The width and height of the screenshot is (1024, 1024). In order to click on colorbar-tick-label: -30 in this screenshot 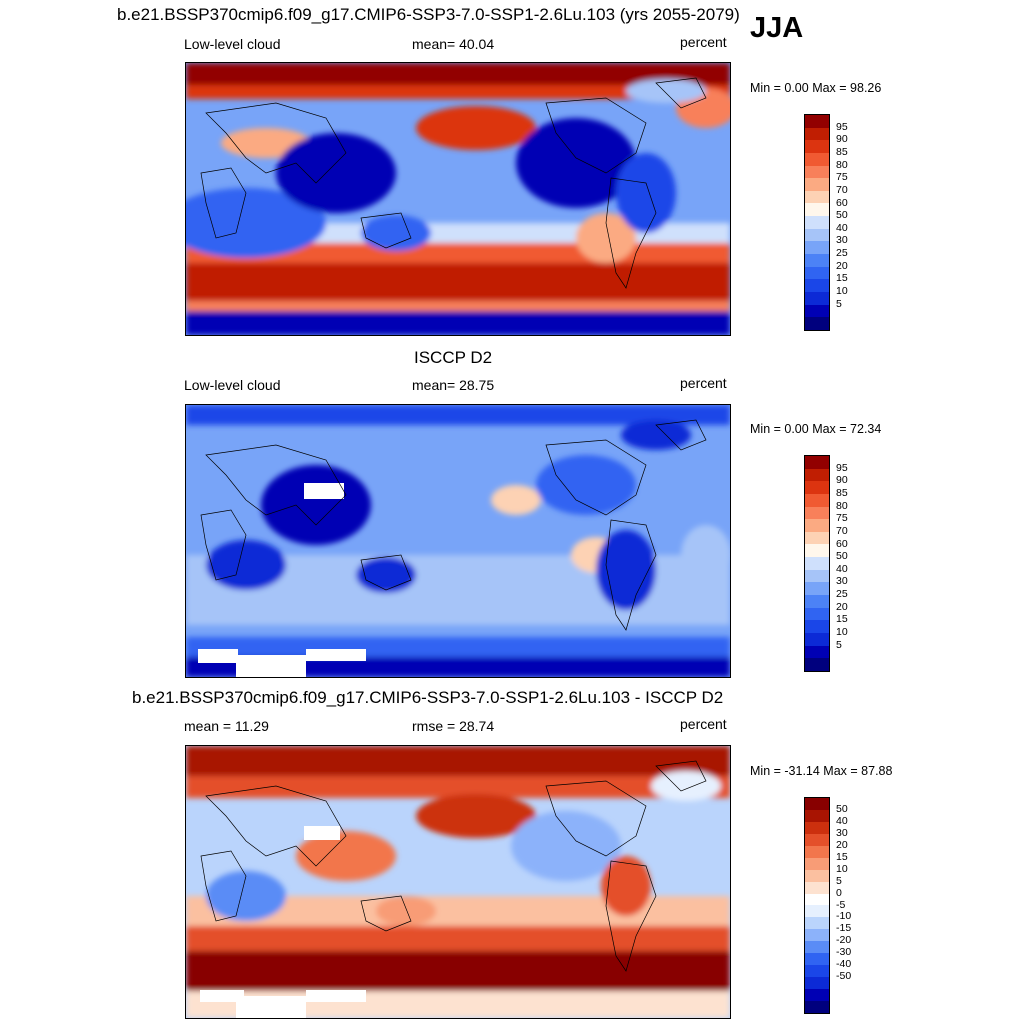, I will do `click(844, 952)`.